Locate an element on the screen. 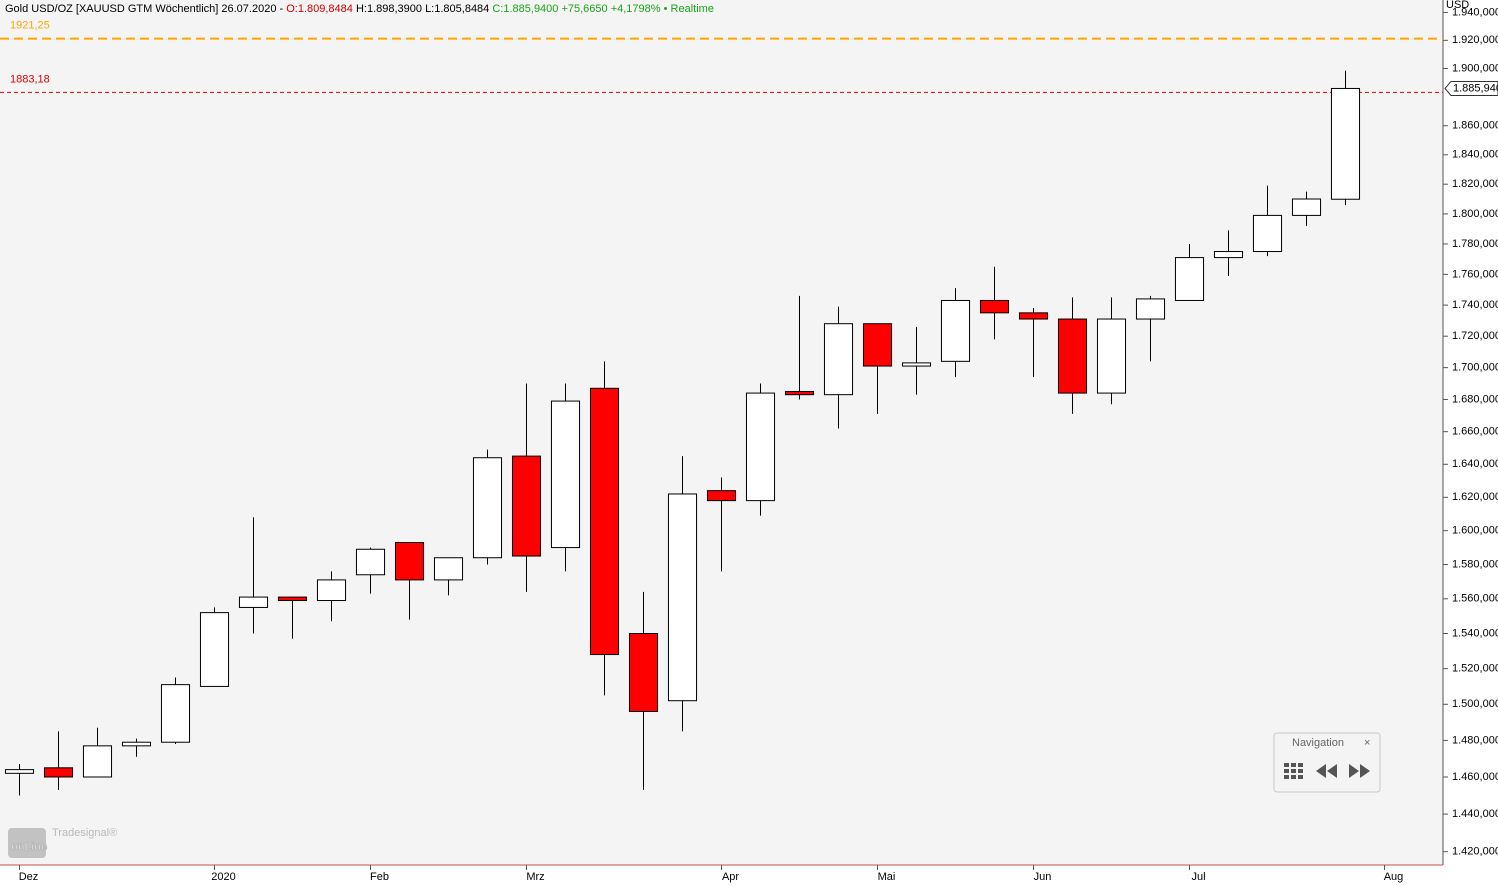 This screenshot has width=1498, height=886. y-tick-label: 1.760,000 is located at coordinates (1475, 274).